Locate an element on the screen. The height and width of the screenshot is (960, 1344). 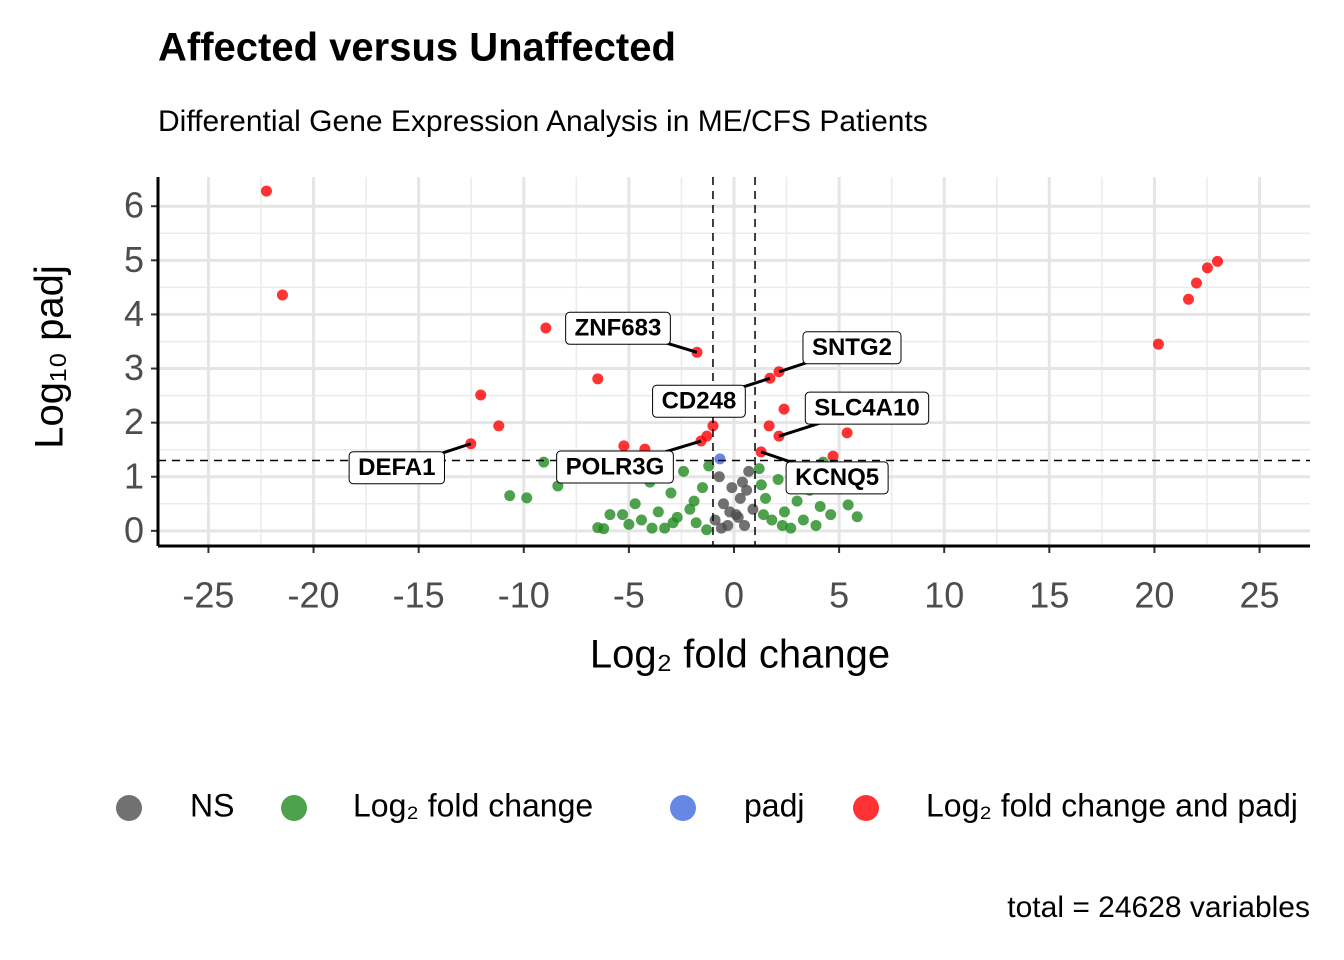
x-tick-label: -5 is located at coordinates (629, 595).